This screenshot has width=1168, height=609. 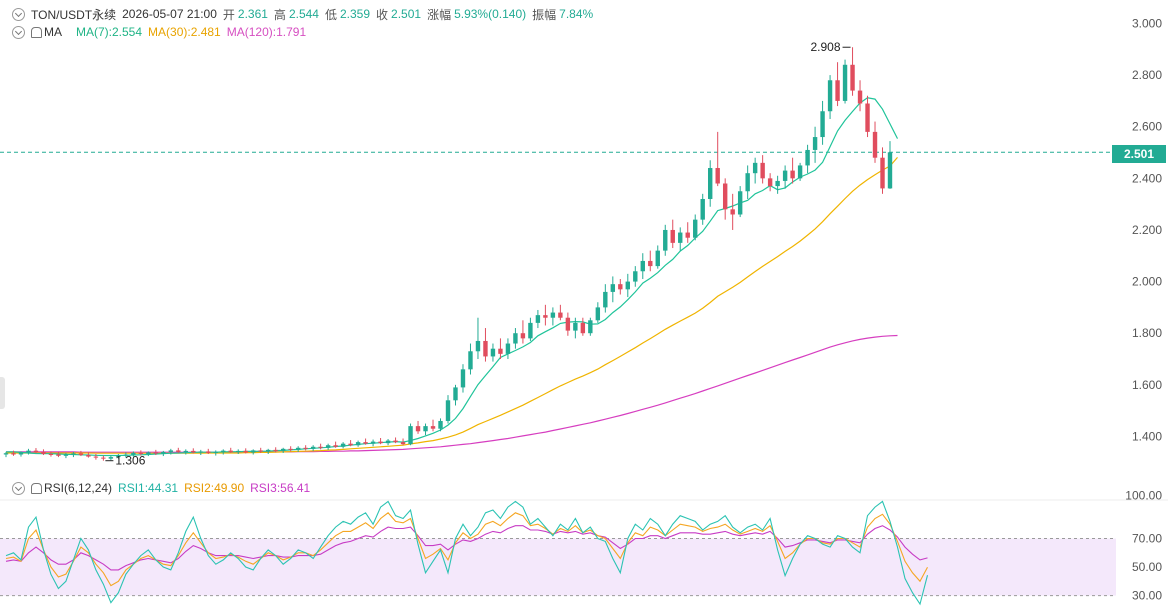 I want to click on symbol-label: TON/USDT永续, so click(x=74, y=14).